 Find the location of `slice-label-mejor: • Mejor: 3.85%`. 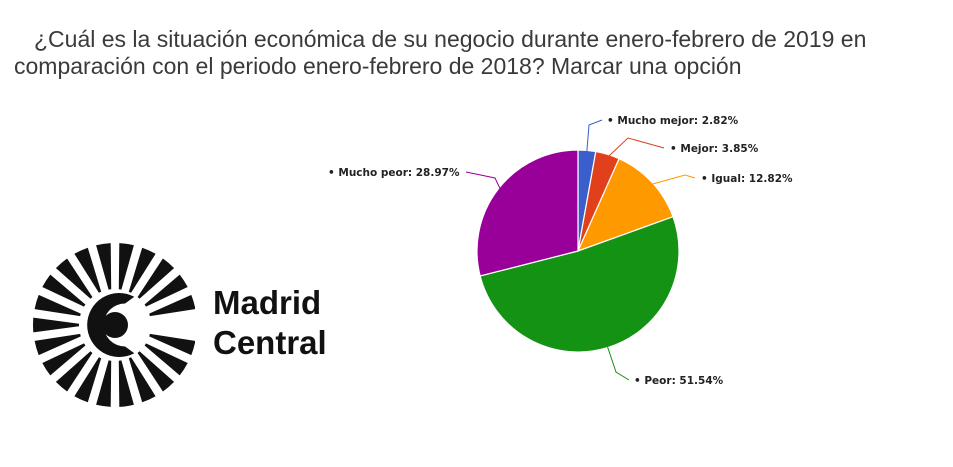

slice-label-mejor: • Mejor: 3.85% is located at coordinates (714, 149).